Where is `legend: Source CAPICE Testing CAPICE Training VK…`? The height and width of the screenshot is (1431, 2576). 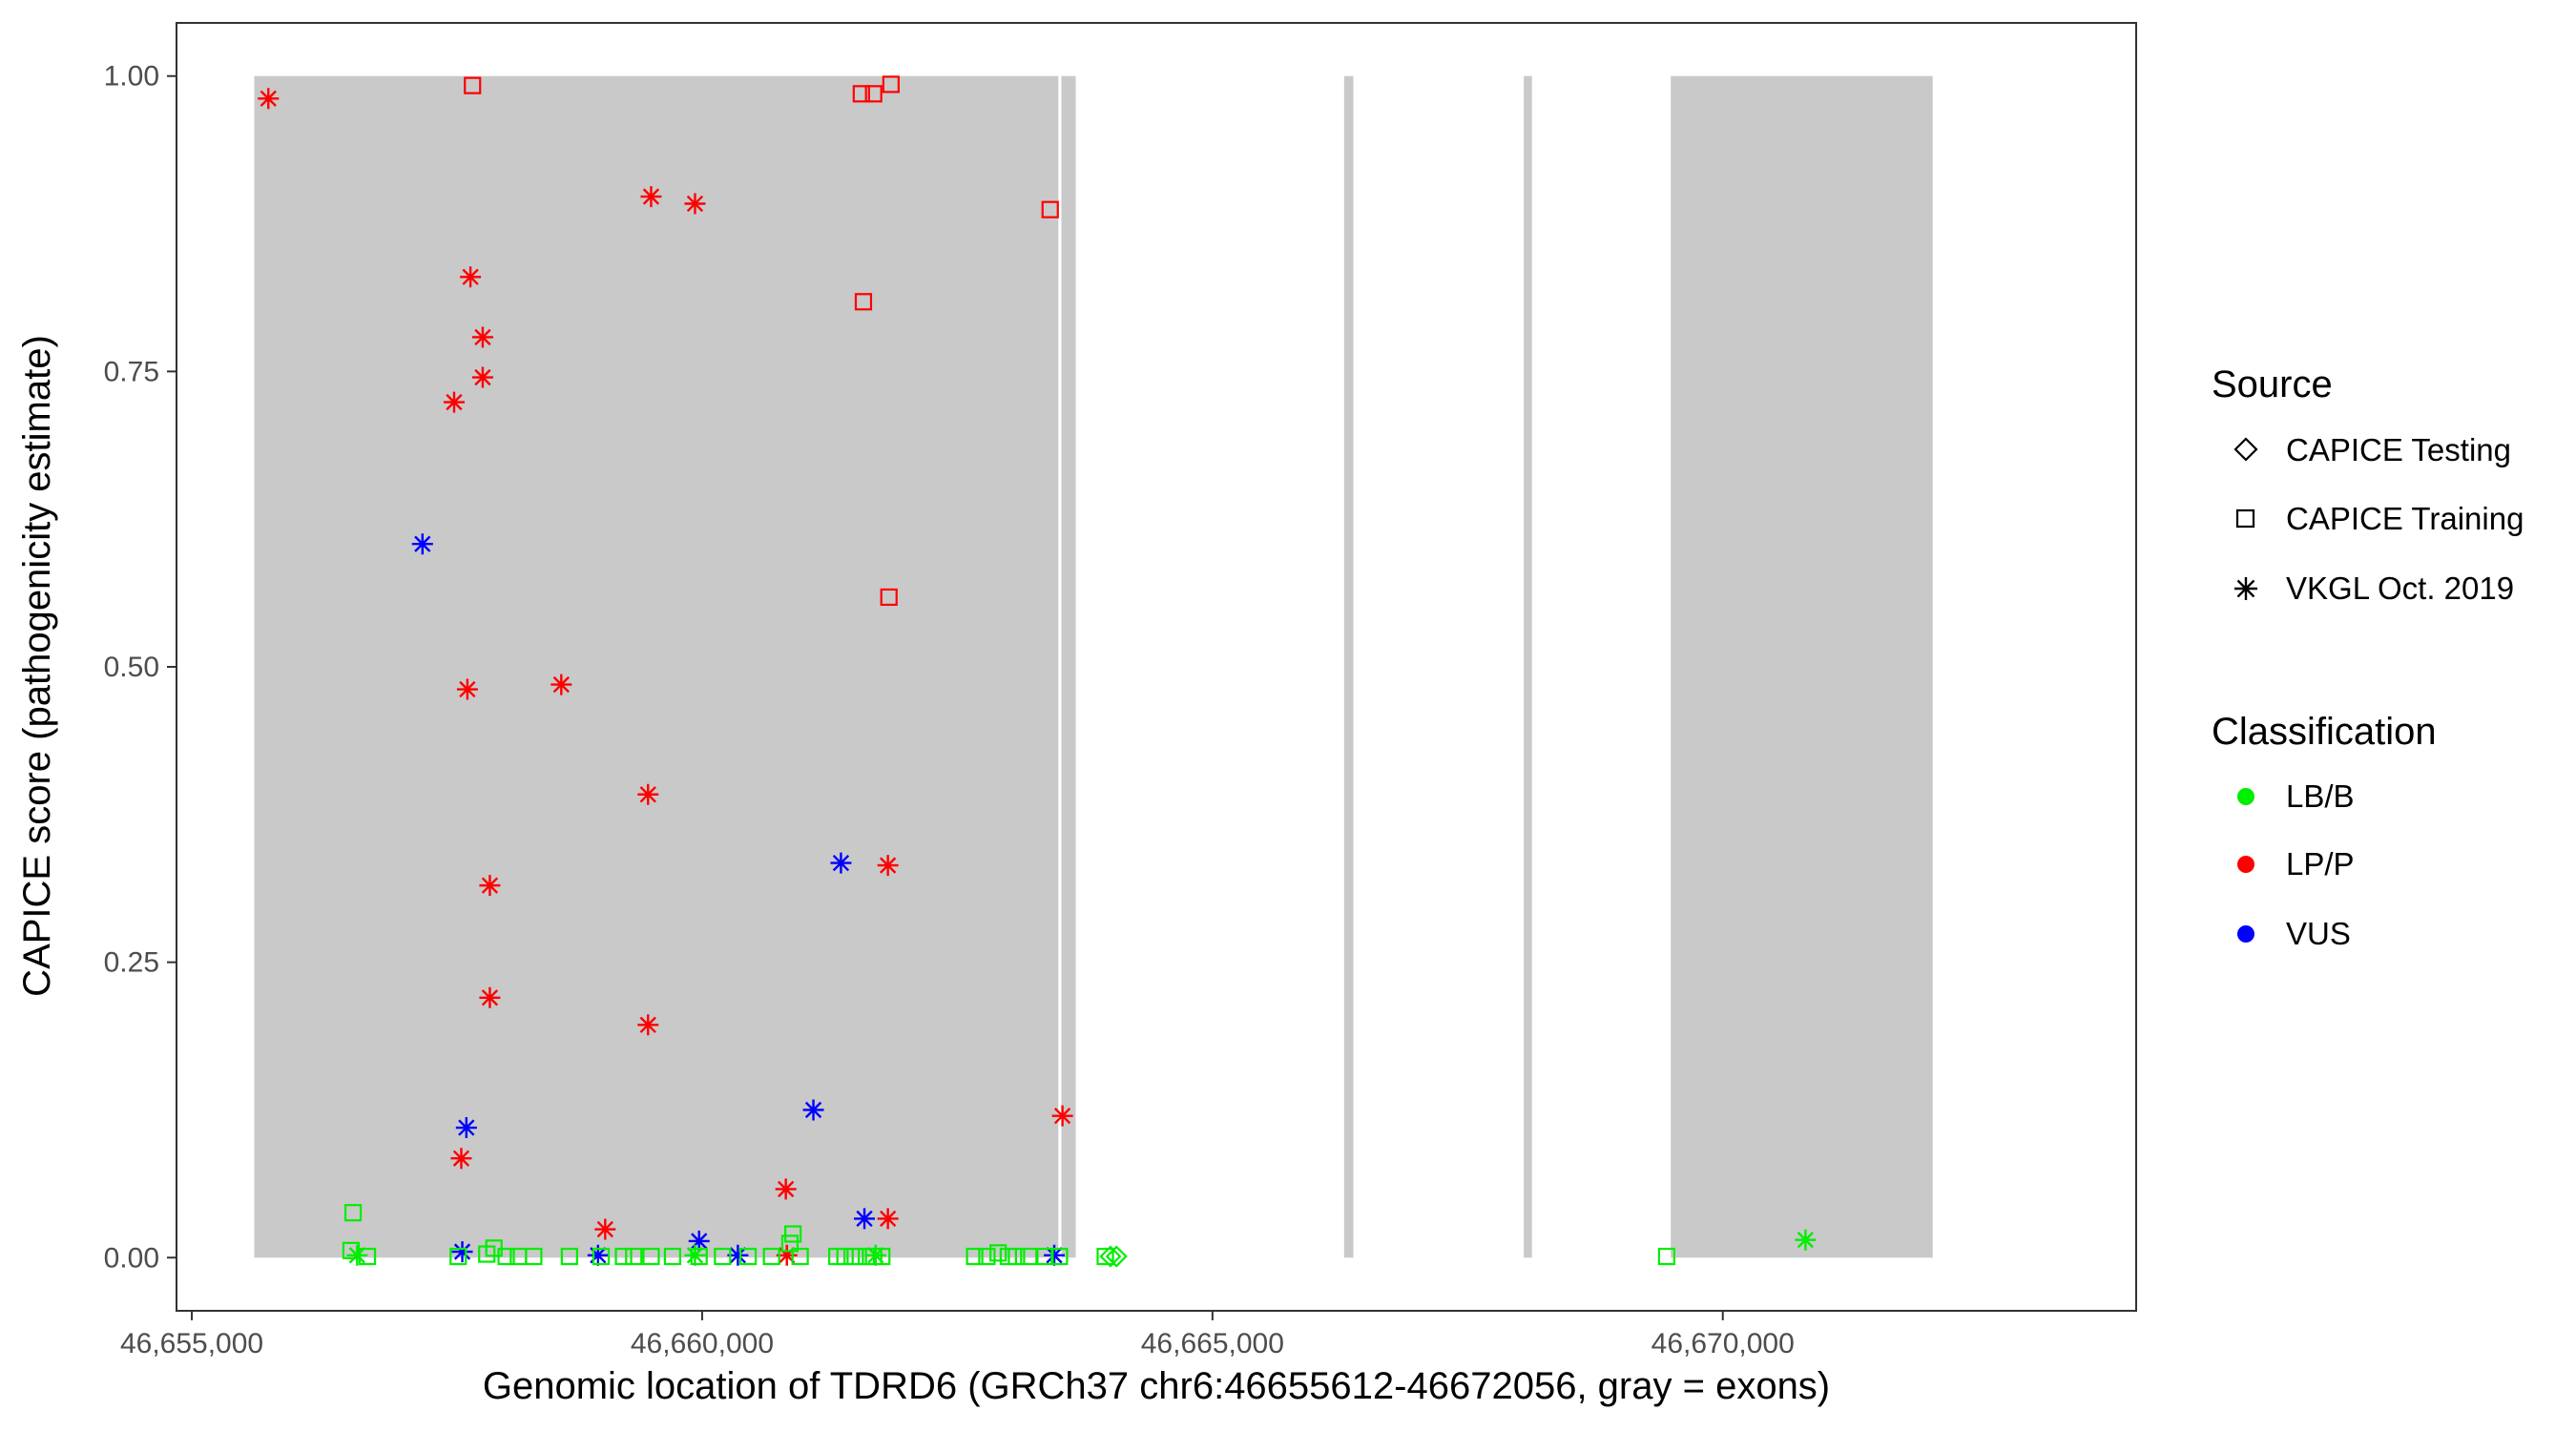
legend: Source CAPICE Testing CAPICE Training VK… is located at coordinates (2368, 657).